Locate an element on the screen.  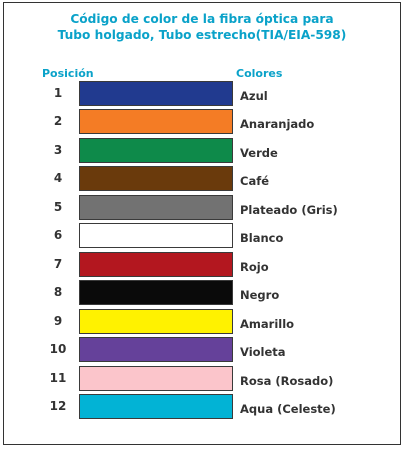
position-number: 3 is located at coordinates (58, 149).